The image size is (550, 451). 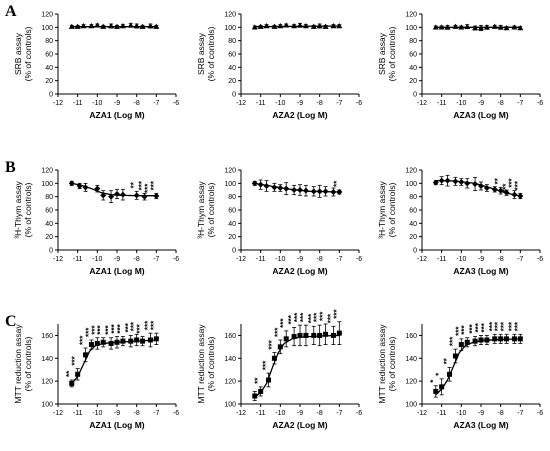 I want to click on x-tick-label: -7, so click(x=520, y=413).